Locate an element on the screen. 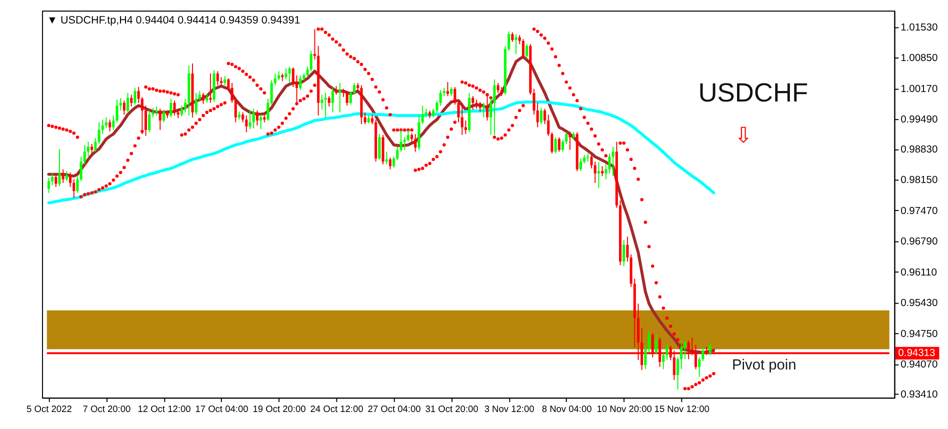  y-tick-label: 0.94750 is located at coordinates (919, 334).